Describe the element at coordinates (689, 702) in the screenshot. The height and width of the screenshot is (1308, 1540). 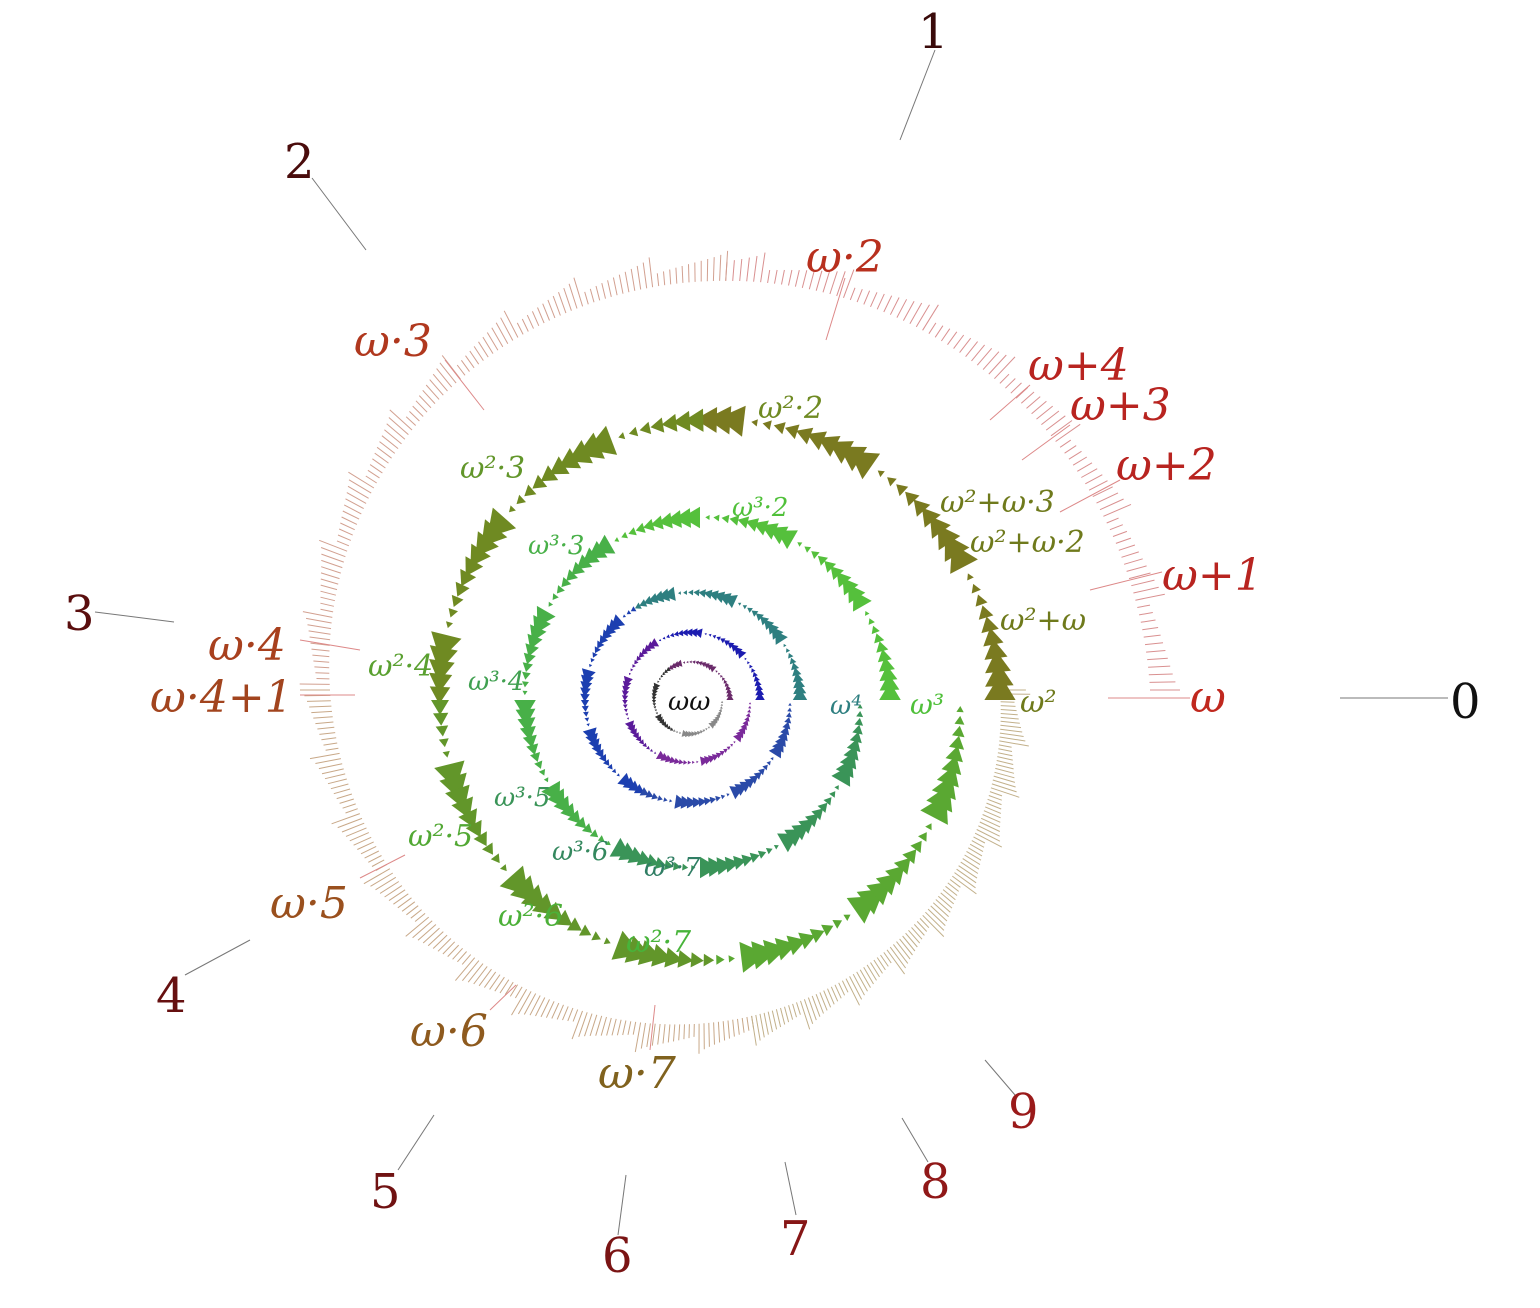
I see `label-omega-omega: ωω` at that location.